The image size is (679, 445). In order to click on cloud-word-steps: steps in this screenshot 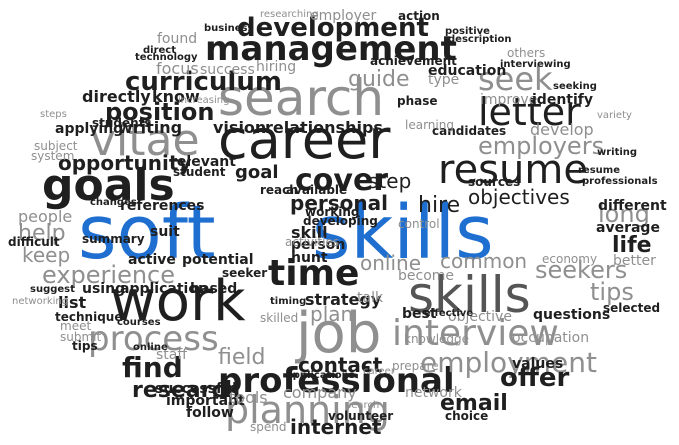, I will do `click(53, 114)`.